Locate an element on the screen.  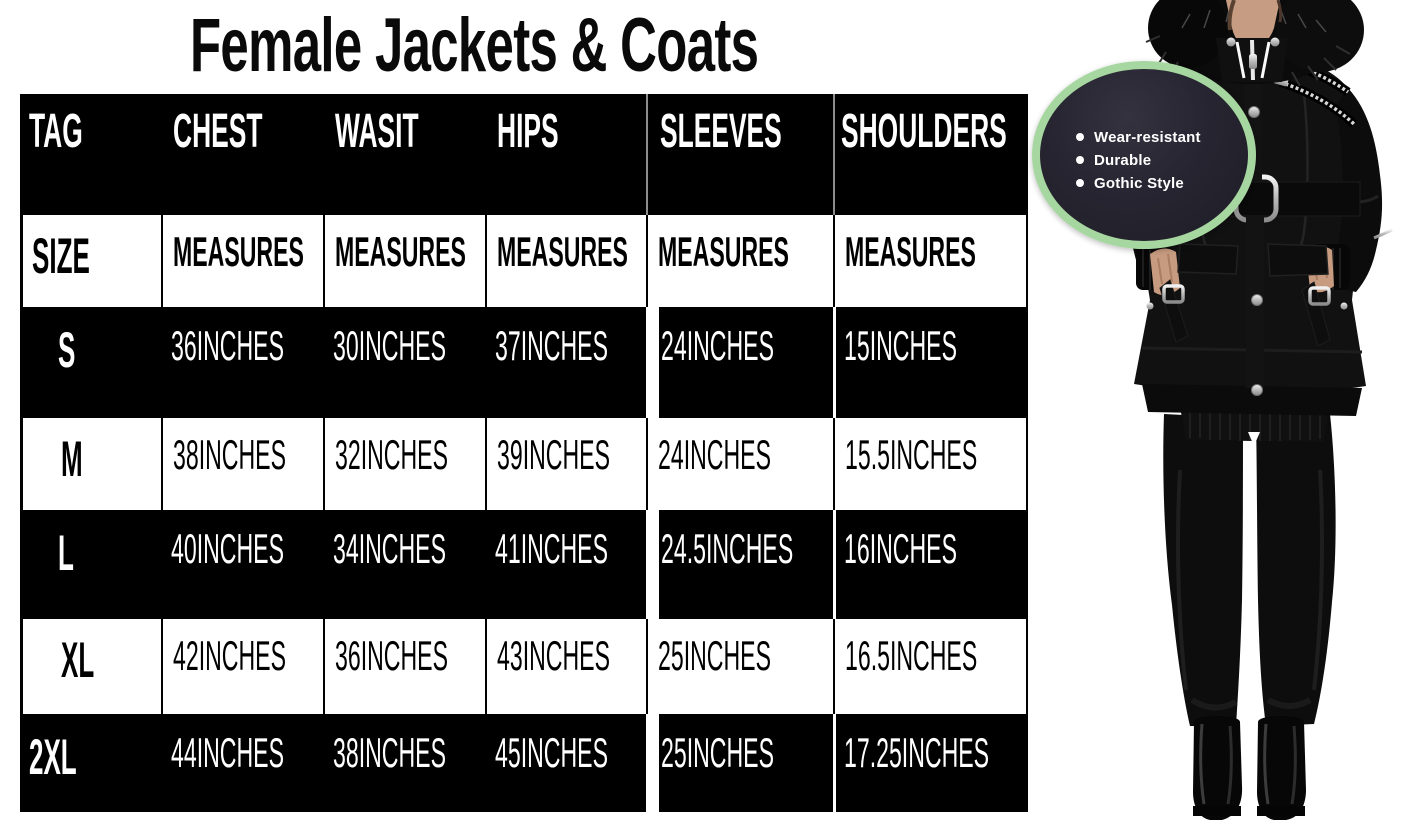
cell-value: 39INCHES is located at coordinates (553, 454).